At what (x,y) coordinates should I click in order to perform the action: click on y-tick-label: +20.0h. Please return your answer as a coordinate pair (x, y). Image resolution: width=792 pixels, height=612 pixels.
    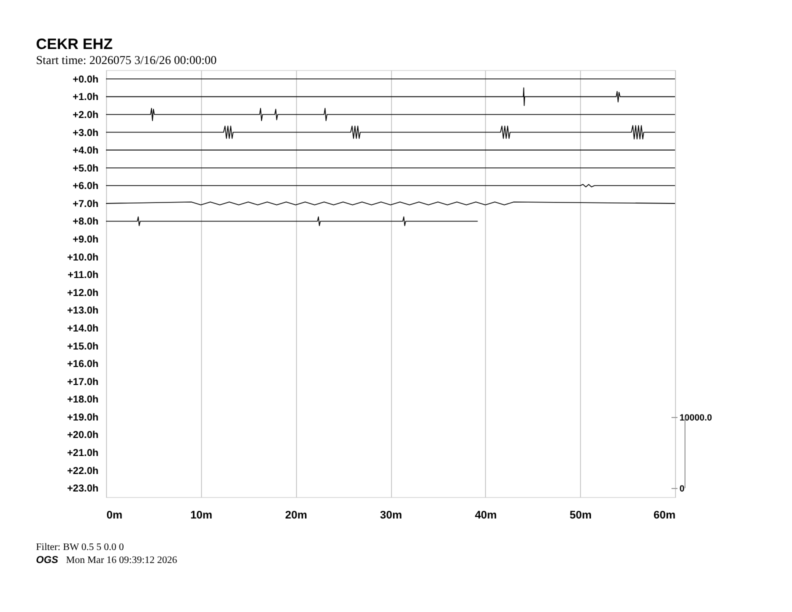
    Looking at the image, I should click on (82, 436).